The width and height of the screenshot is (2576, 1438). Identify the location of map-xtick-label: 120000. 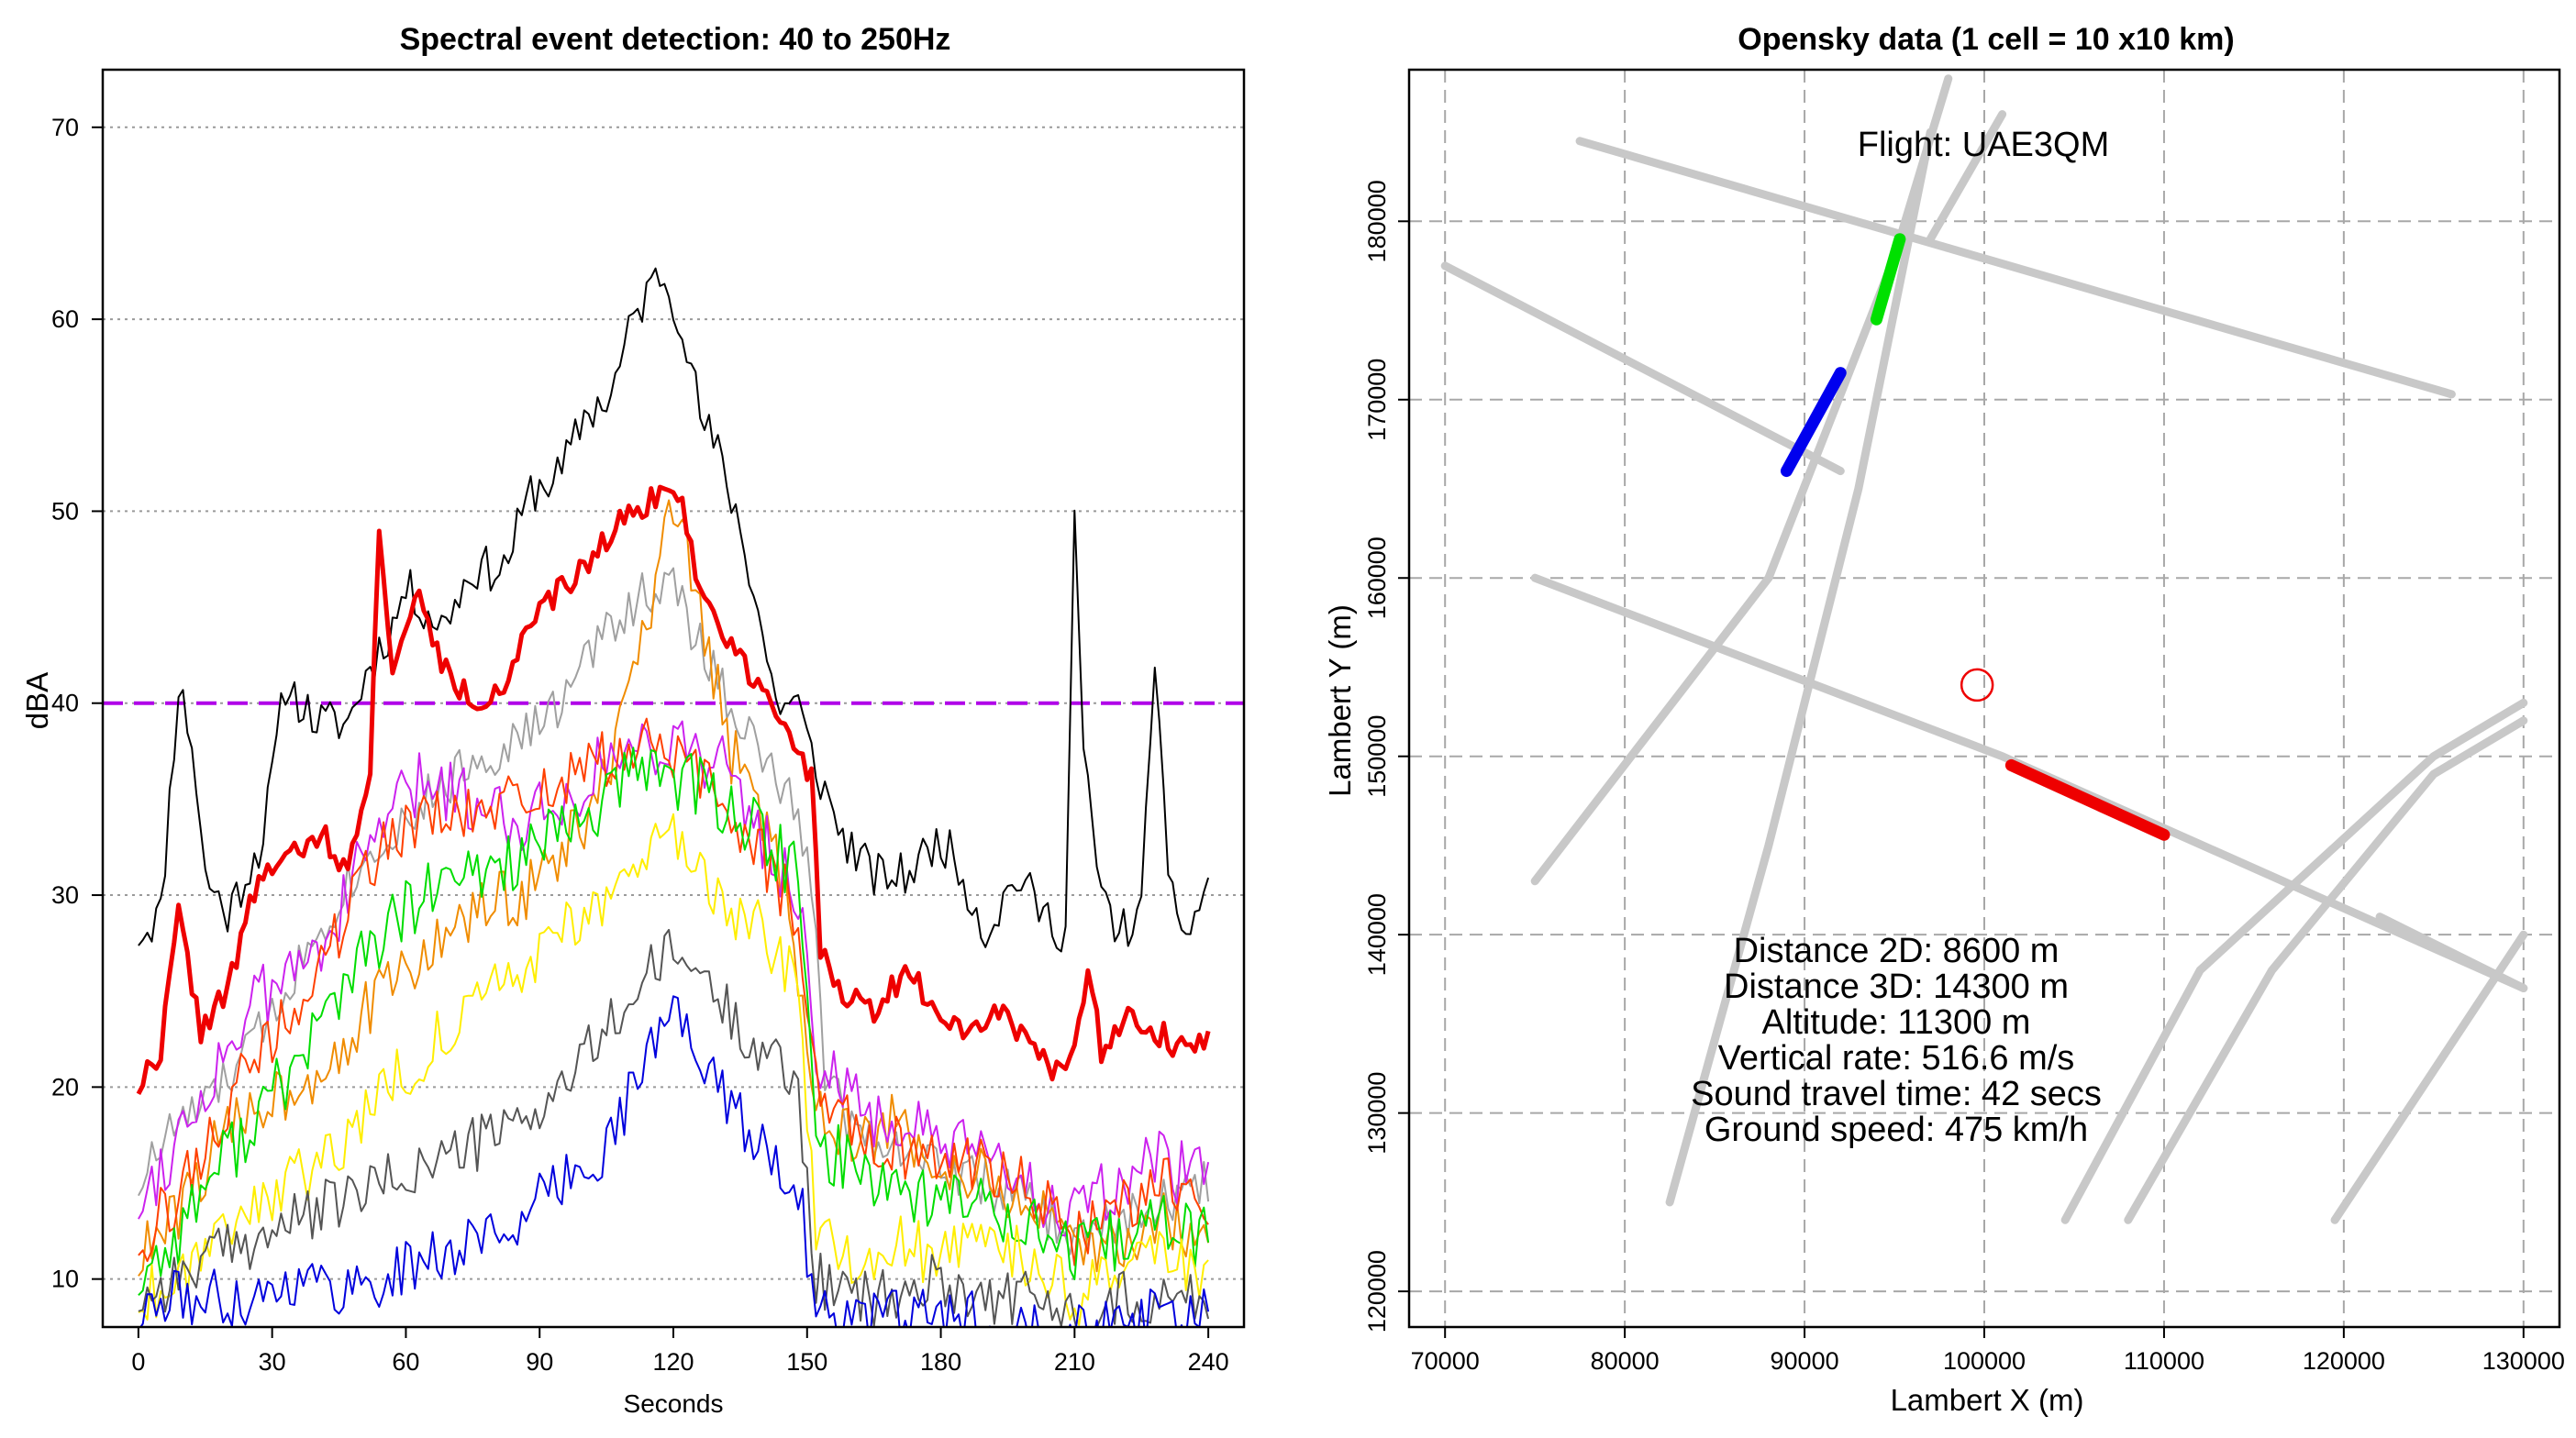
(2344, 1361).